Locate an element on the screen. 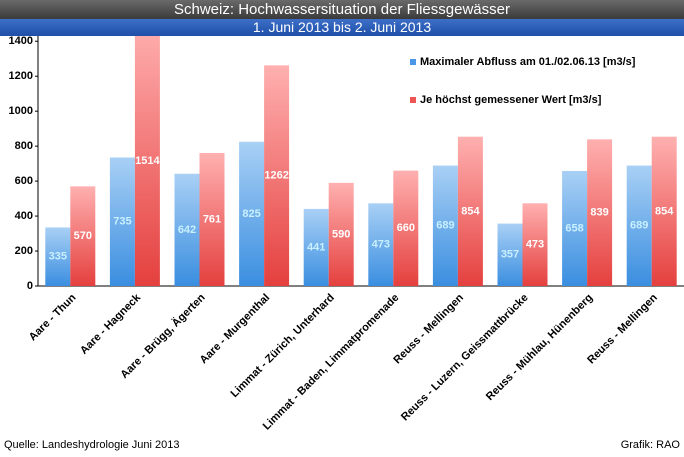 The height and width of the screenshot is (457, 684). chart-subtitle: 1. Juni 2013 bis 2. Juni 2013 is located at coordinates (342, 27).